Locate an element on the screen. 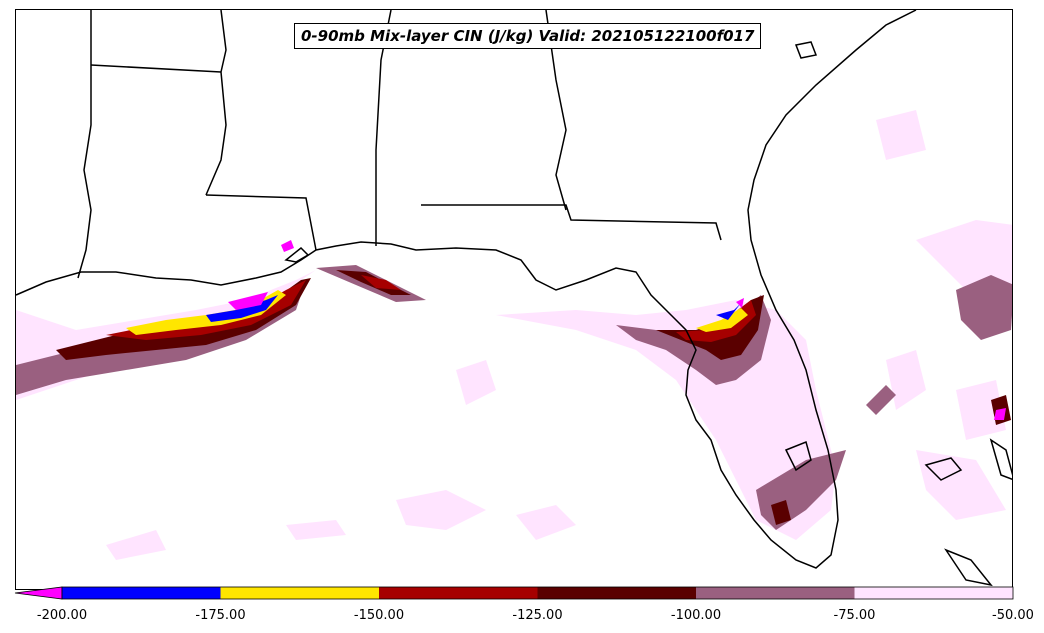  colorbar-tick-label: -175.00 is located at coordinates (220, 615).